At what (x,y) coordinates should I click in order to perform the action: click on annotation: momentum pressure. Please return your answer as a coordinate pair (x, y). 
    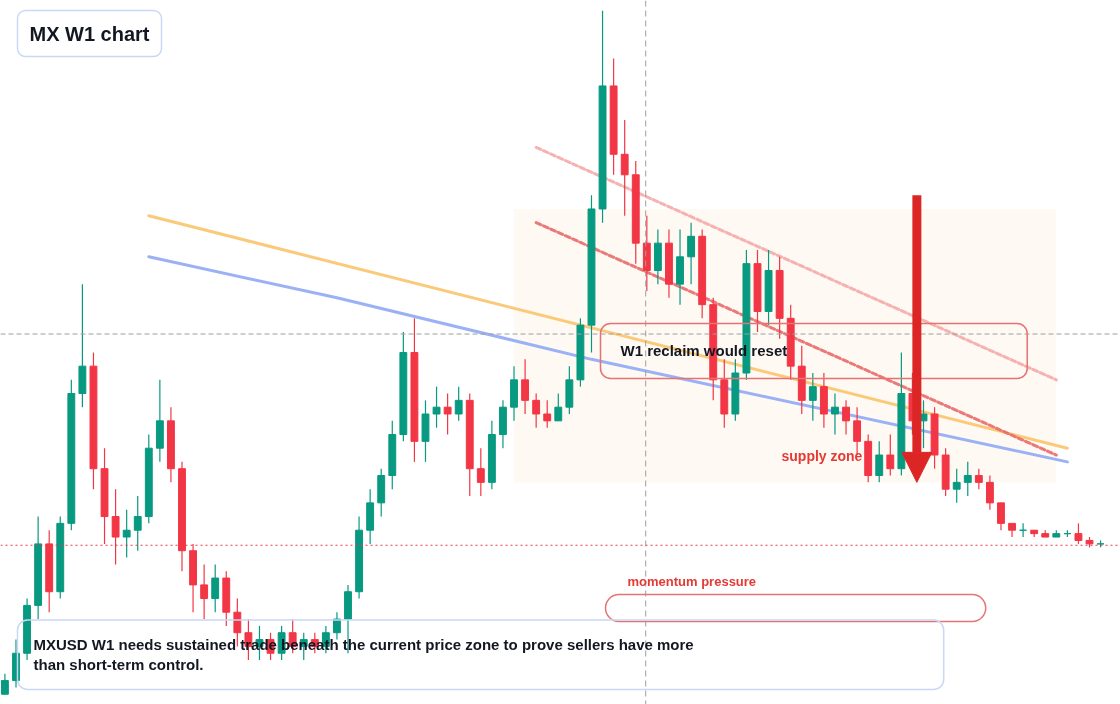
    Looking at the image, I should click on (692, 581).